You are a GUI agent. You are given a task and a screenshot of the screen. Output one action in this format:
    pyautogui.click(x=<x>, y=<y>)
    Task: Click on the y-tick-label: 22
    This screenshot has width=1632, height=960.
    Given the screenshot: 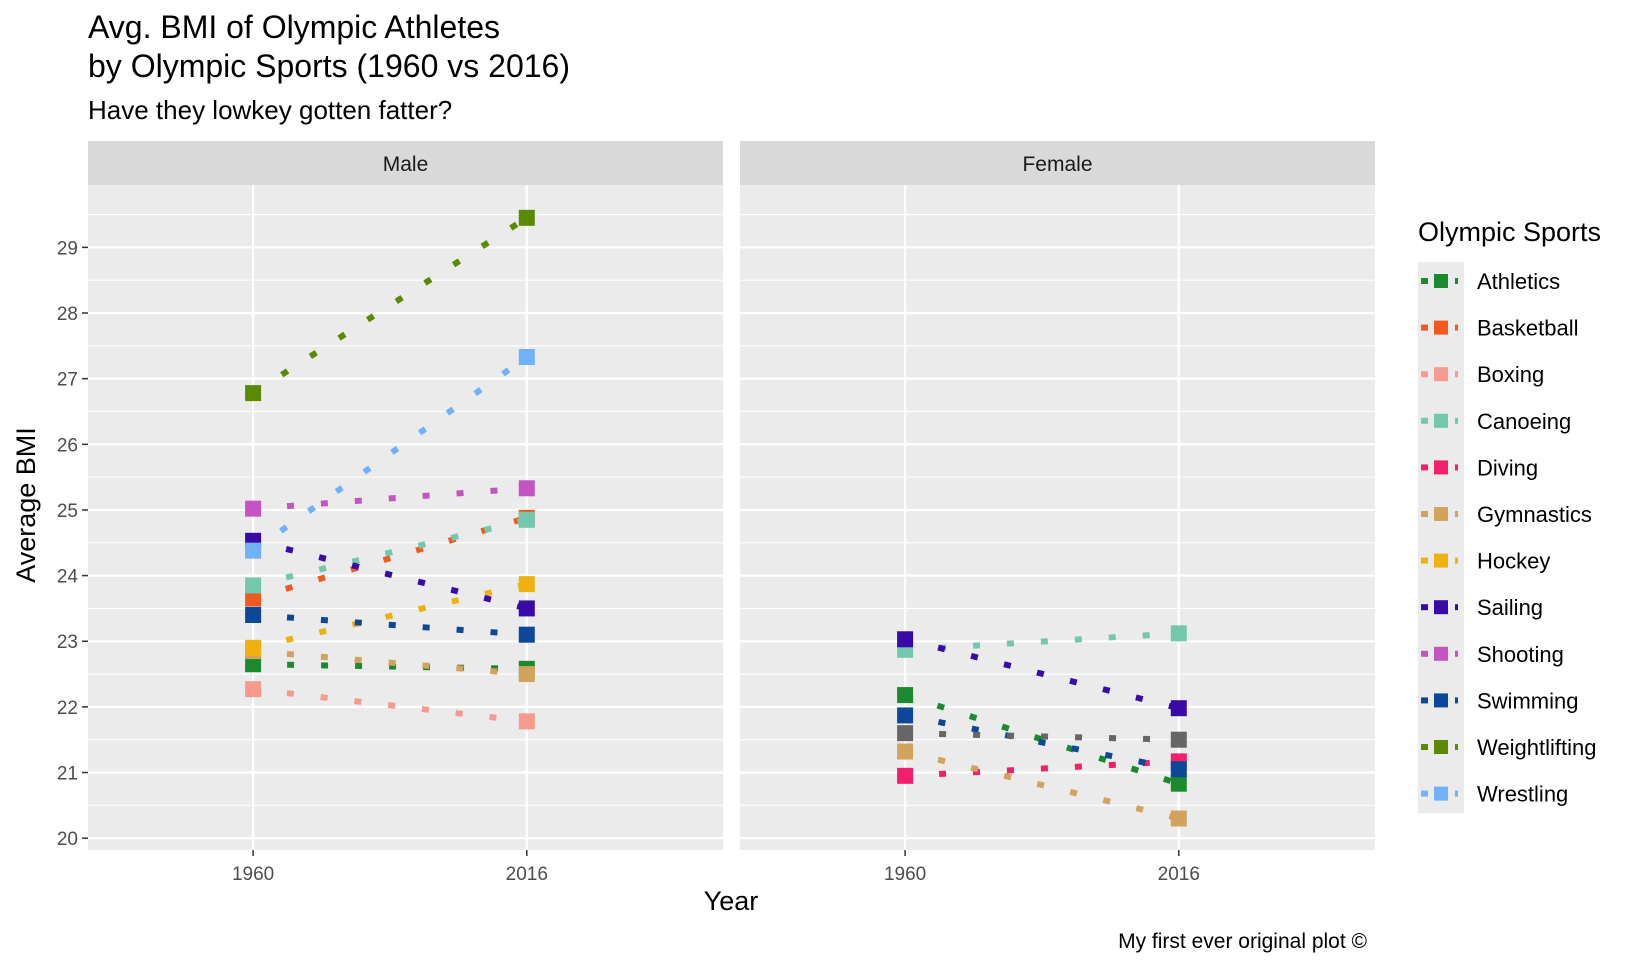 What is the action you would take?
    pyautogui.click(x=67, y=708)
    